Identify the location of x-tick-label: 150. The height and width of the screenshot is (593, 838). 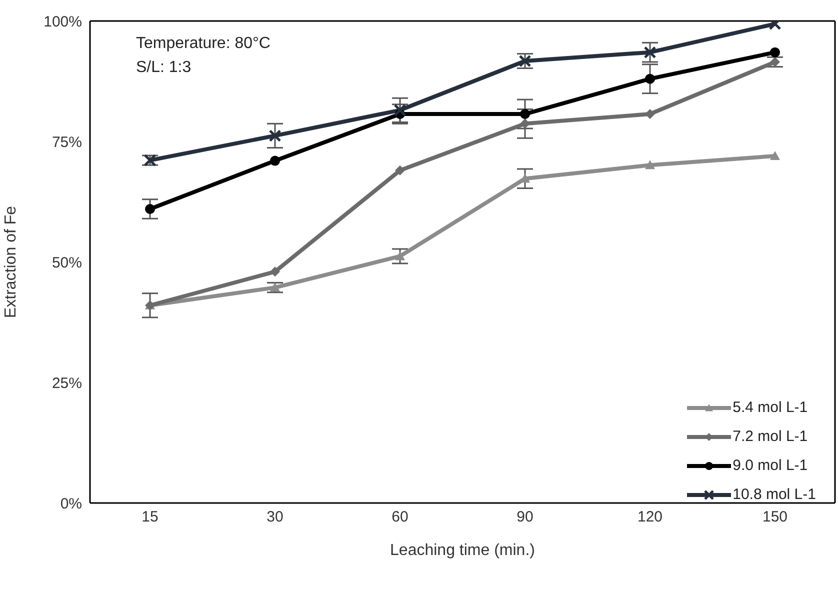
(775, 517).